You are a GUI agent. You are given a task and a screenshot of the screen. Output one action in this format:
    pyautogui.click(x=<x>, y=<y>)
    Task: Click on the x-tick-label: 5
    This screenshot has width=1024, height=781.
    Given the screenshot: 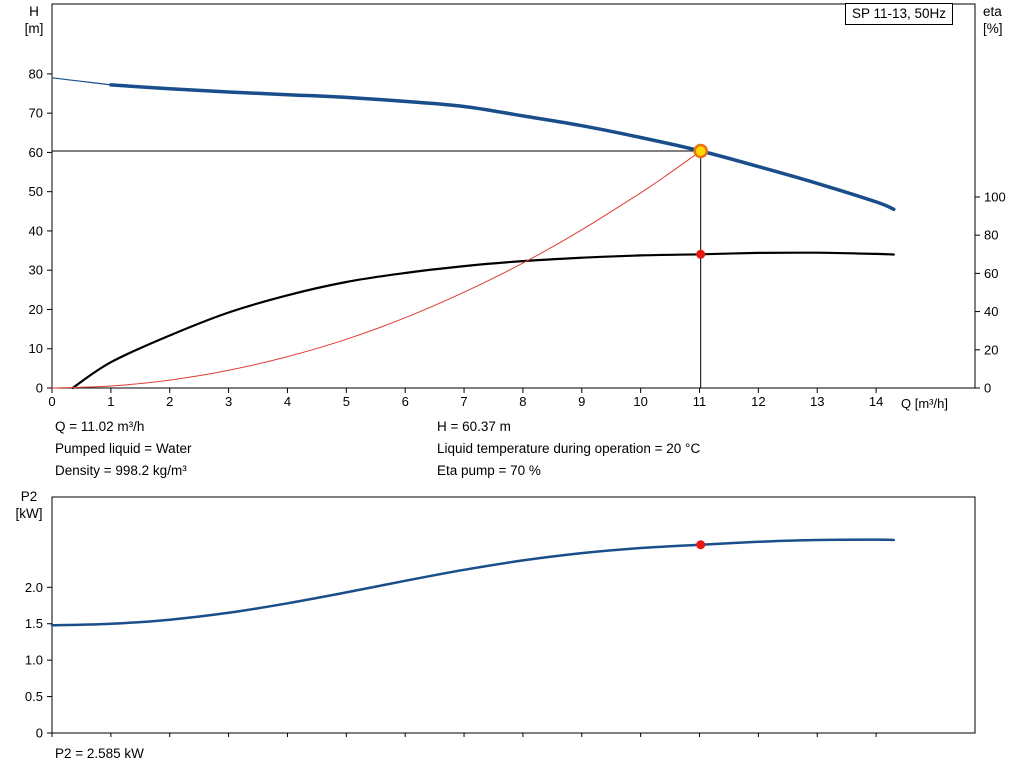 What is the action you would take?
    pyautogui.click(x=346, y=401)
    